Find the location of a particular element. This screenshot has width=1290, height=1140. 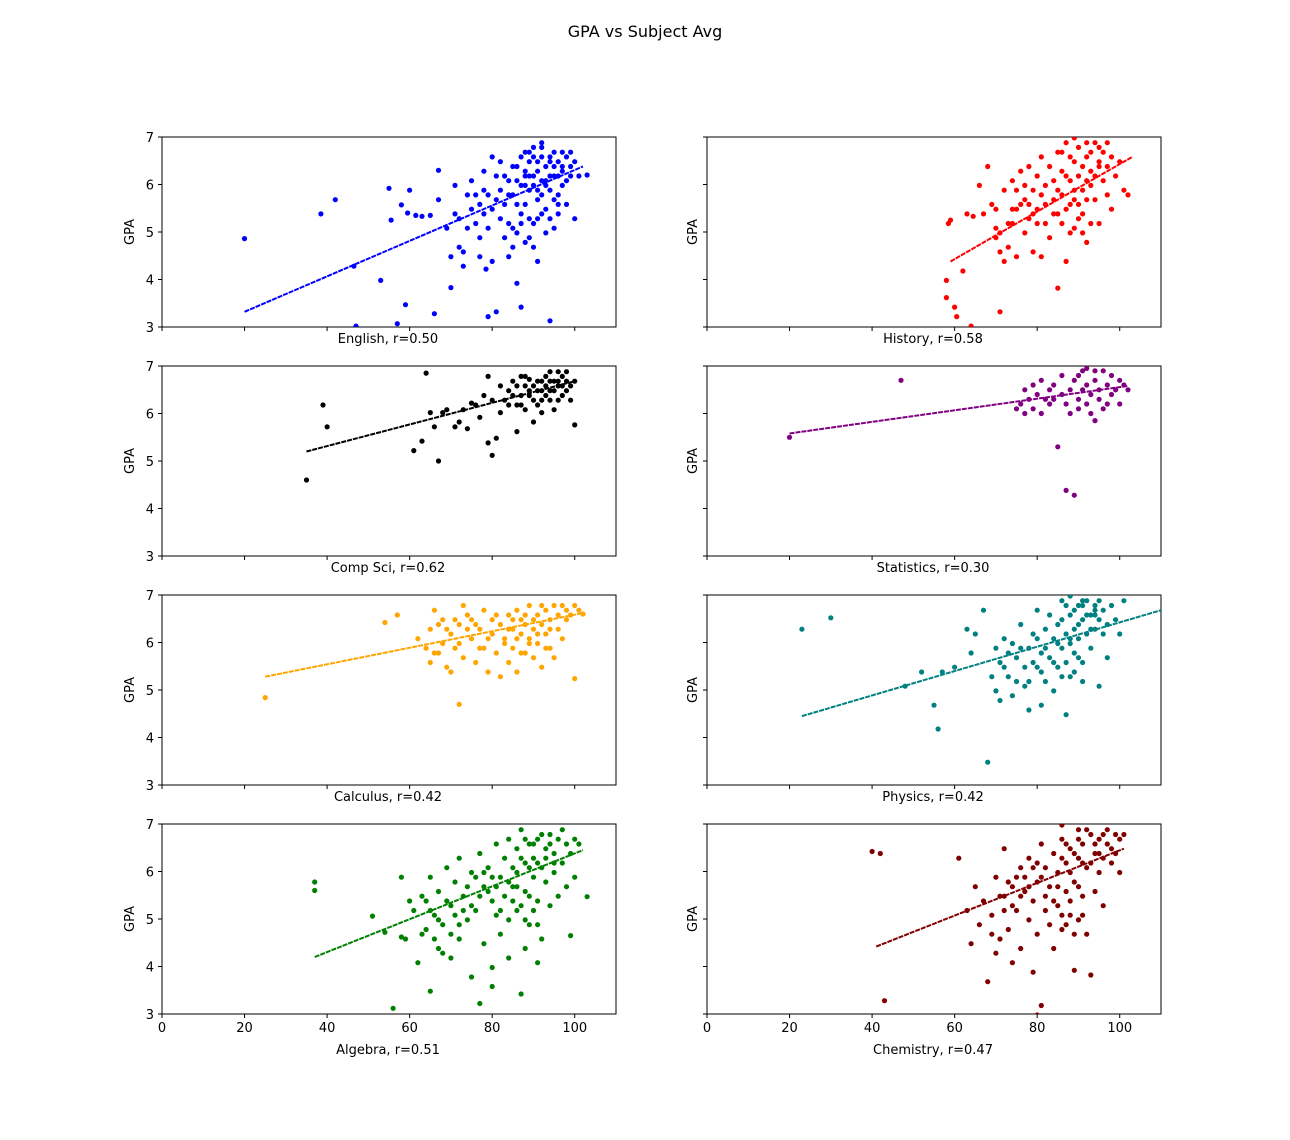

comp-sci-plot-area is located at coordinates (440, 426).